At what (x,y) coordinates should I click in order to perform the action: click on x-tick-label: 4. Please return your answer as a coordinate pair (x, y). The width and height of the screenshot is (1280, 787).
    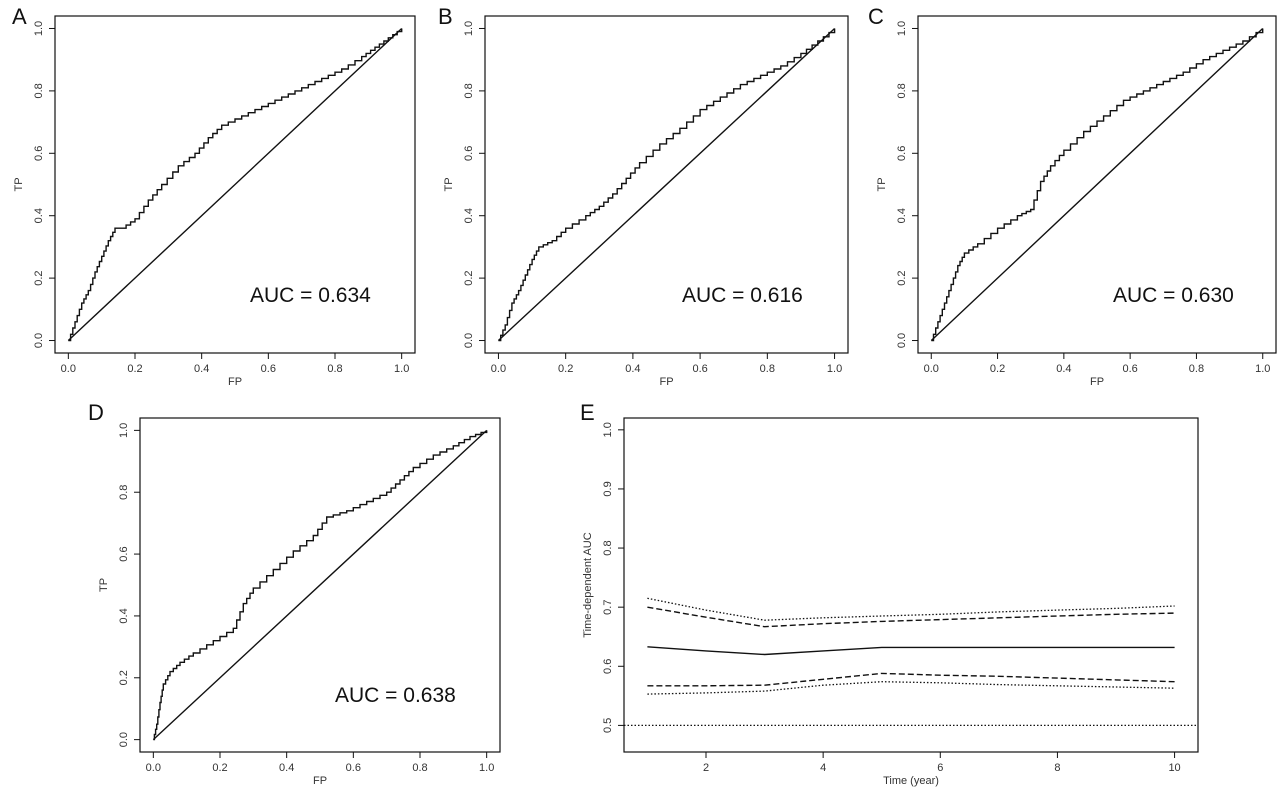
    Looking at the image, I should click on (823, 768).